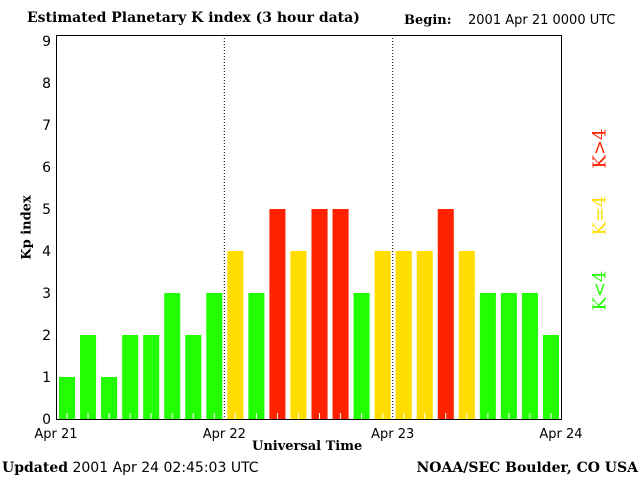  I want to click on updated-timestamp: Updated 2001 Apr 24 02:45:03 UTC, so click(130, 468).